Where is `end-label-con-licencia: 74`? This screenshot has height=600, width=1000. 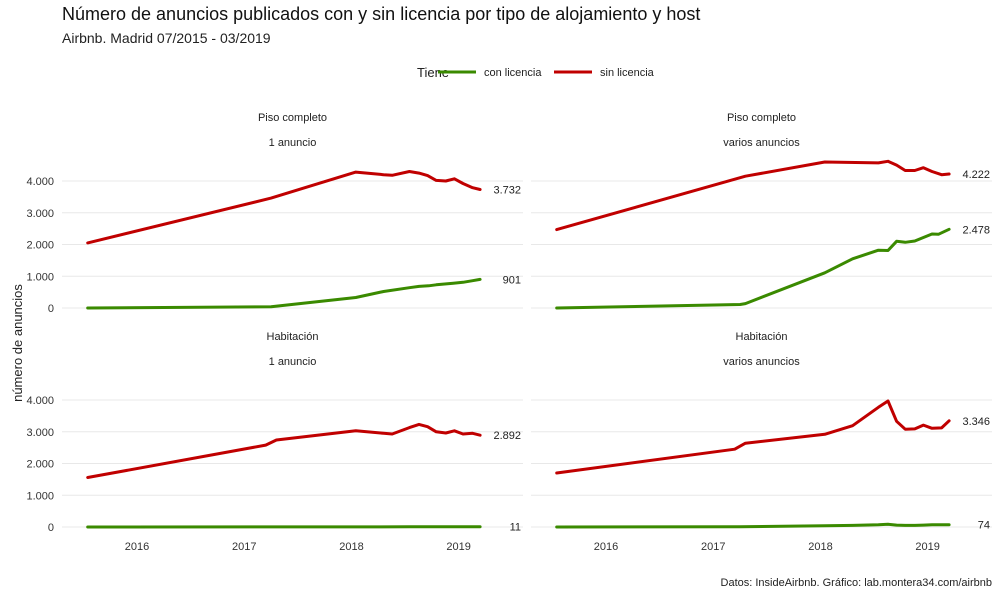 end-label-con-licencia: 74 is located at coordinates (984, 526).